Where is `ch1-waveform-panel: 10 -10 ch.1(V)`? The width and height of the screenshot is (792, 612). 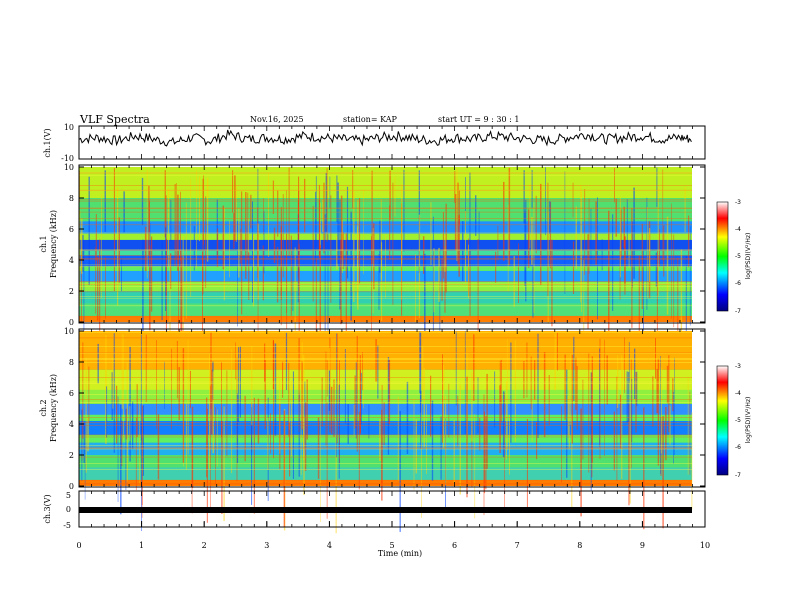 ch1-waveform-panel: 10 -10 ch.1(V) is located at coordinates (374, 143).